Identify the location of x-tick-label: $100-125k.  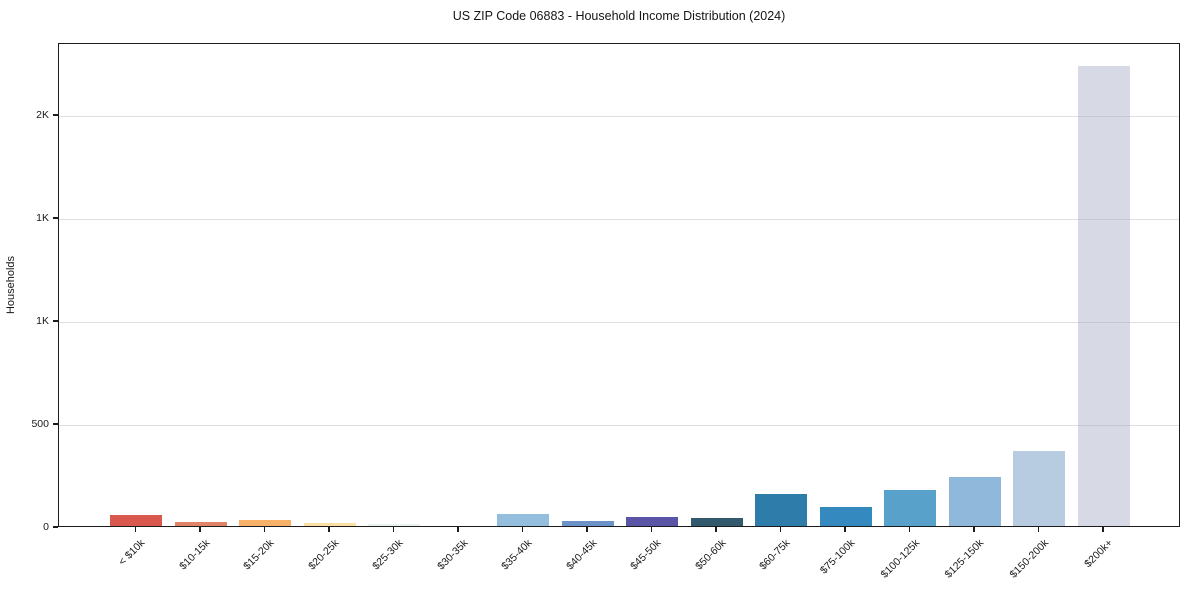
(900, 559).